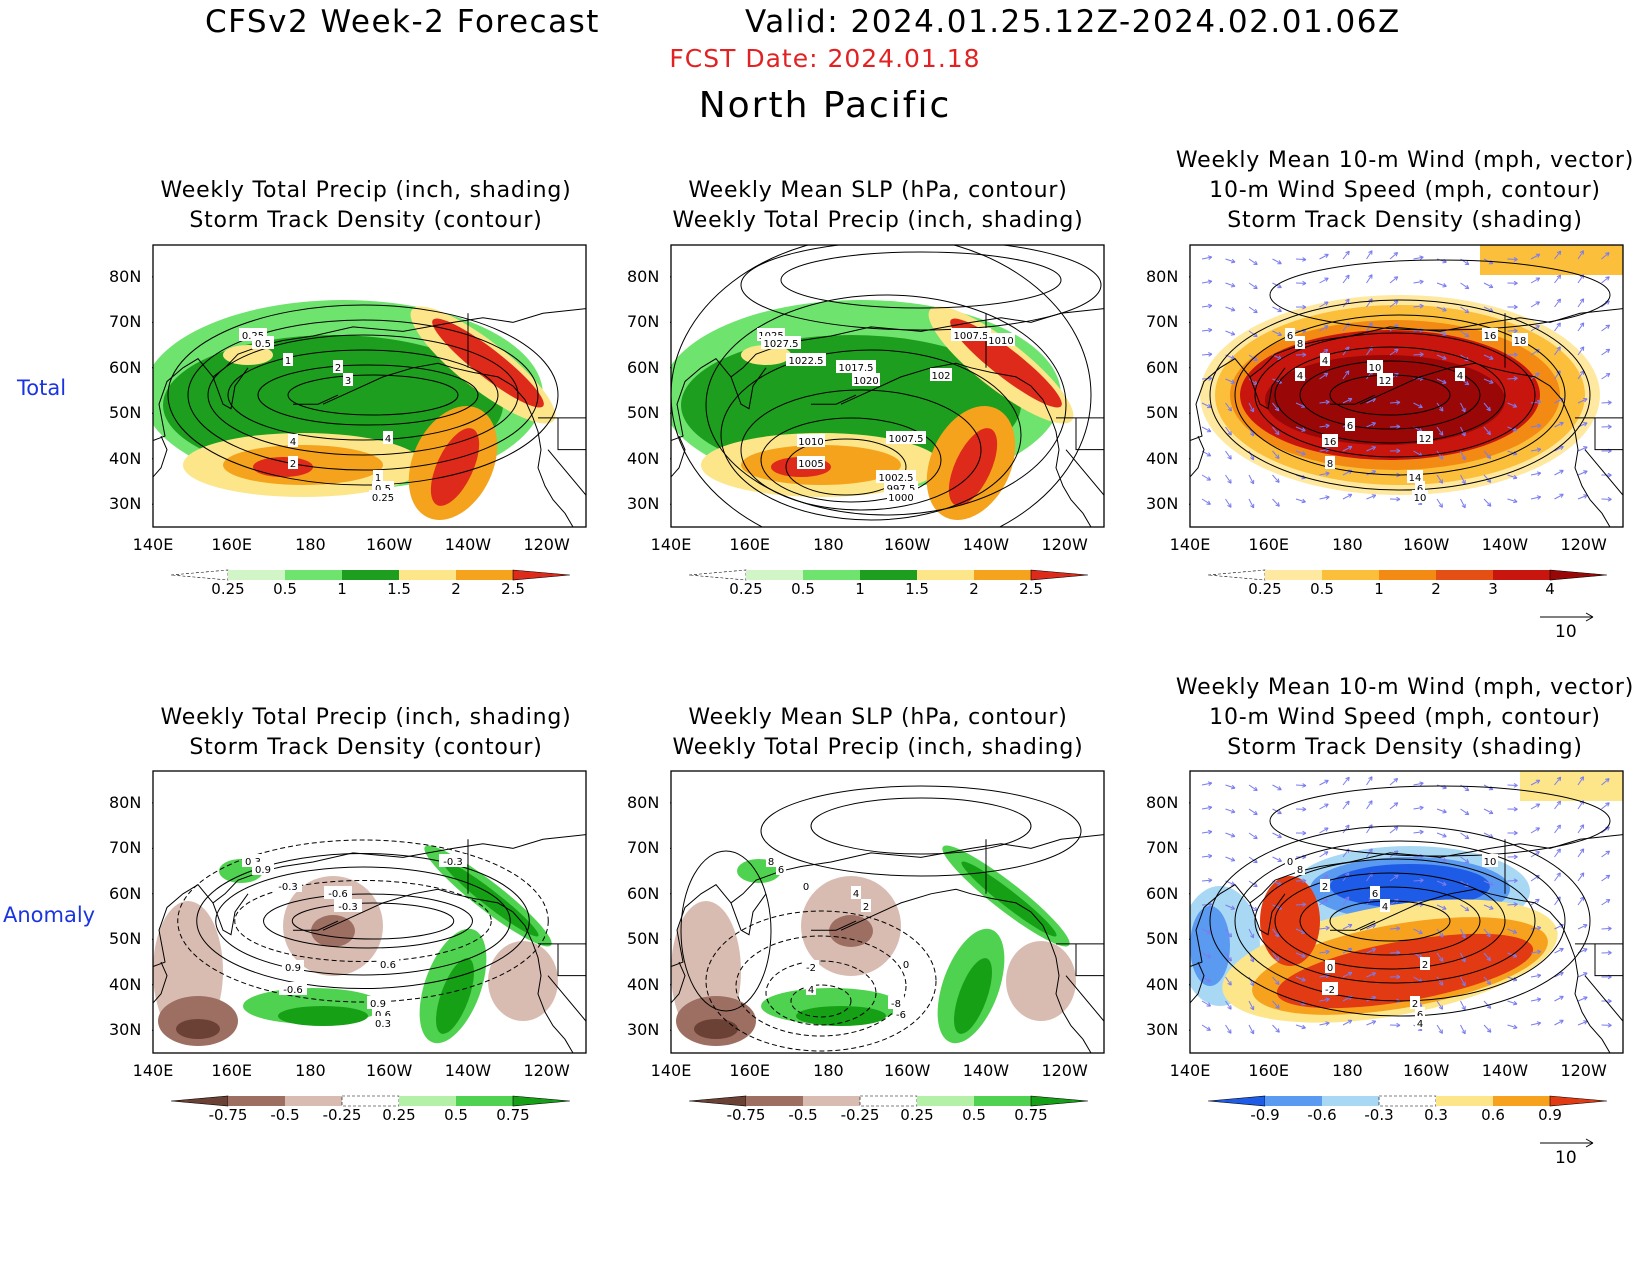 Image resolution: width=1650 pixels, height=1275 pixels. Describe the element at coordinates (1490, 861) in the screenshot. I see `contour-label: 10` at that location.